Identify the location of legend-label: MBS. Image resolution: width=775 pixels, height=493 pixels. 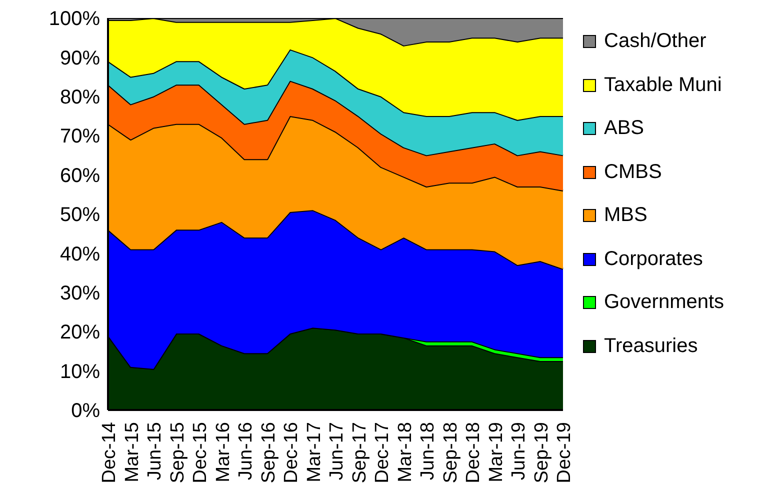
(626, 216).